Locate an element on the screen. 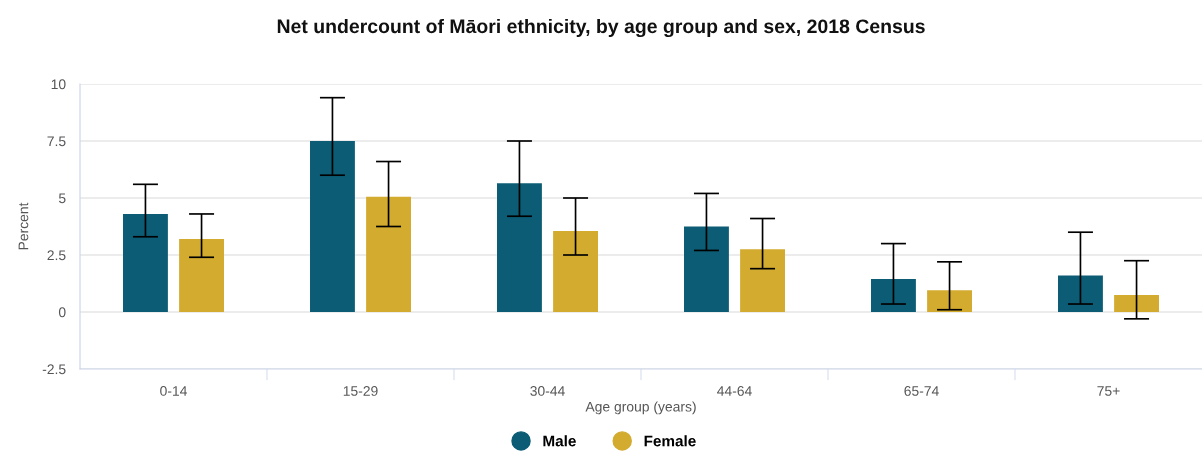  y-tick-label: 2.5 is located at coordinates (56, 255).